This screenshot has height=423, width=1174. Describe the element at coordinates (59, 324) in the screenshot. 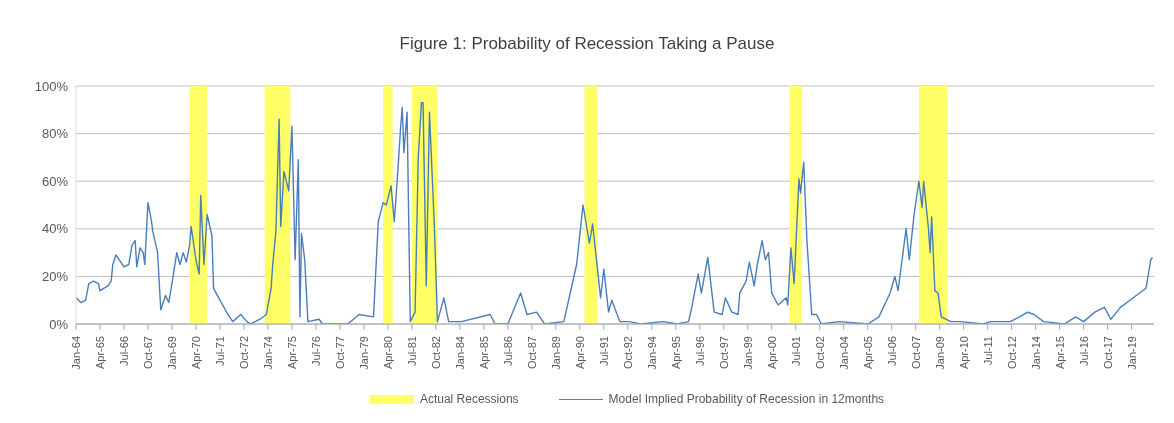

I see `y-tick-label: 0%` at that location.